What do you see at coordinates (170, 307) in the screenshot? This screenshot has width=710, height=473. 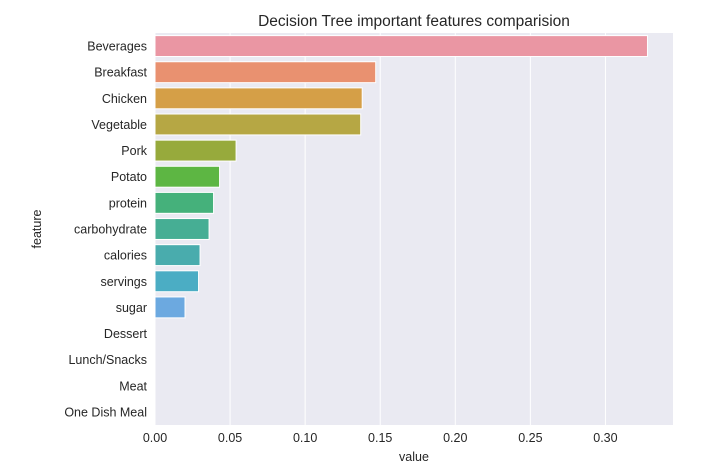 I see `bar-sugar` at bounding box center [170, 307].